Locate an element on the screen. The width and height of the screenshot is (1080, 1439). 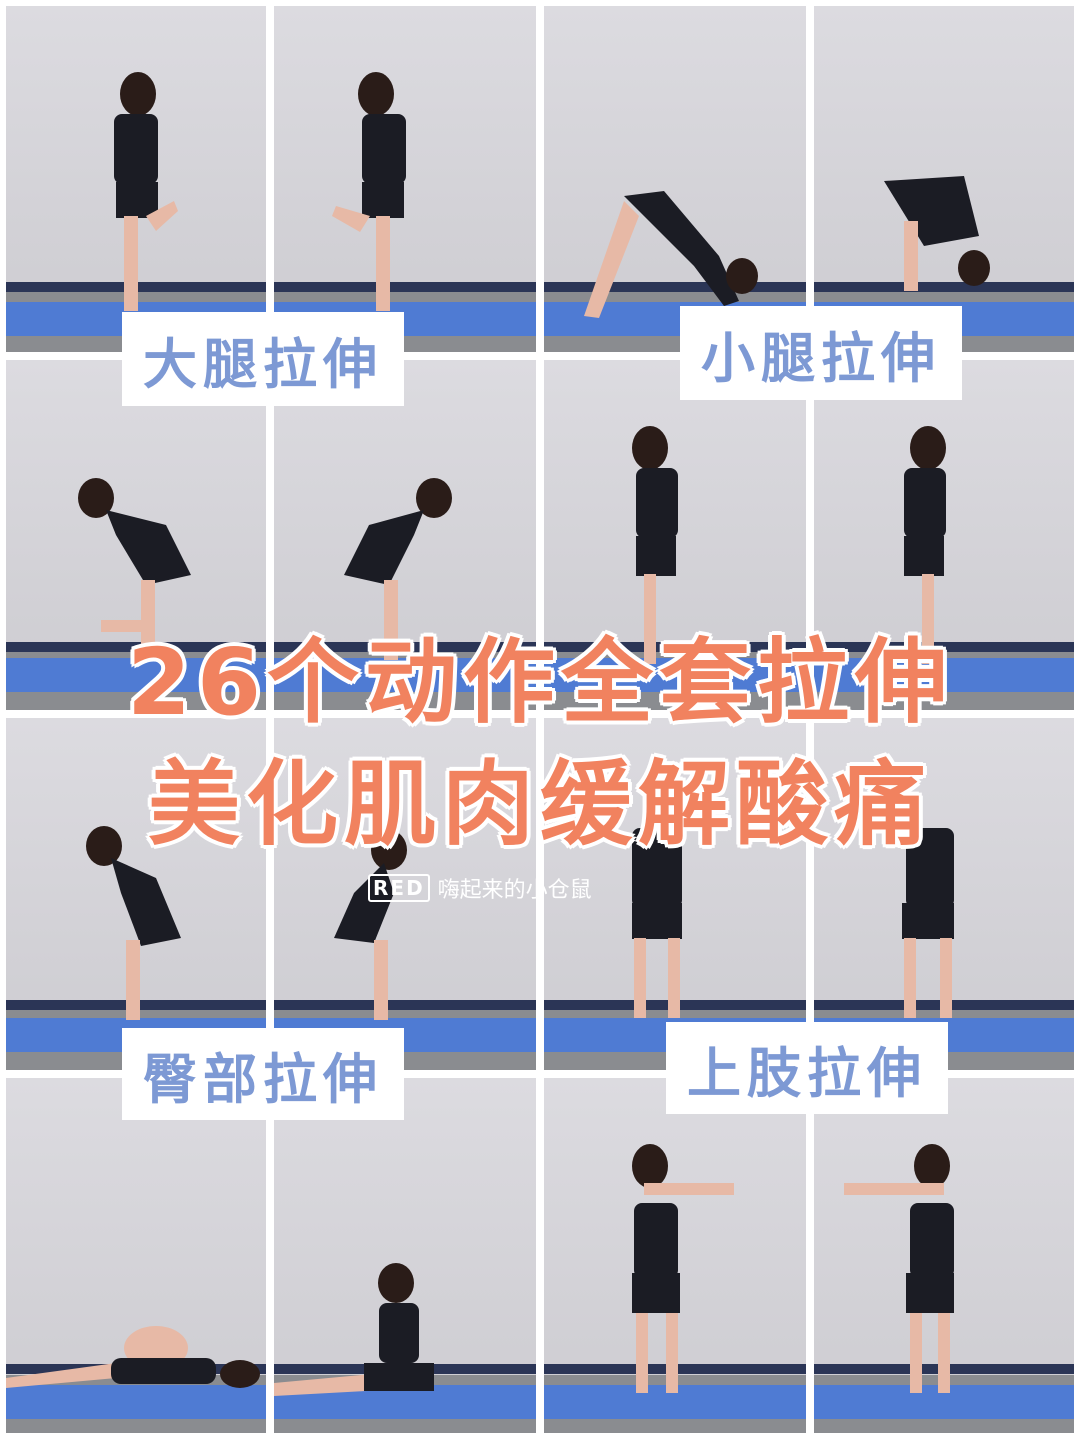
headline-line-1: 26个动作全套拉伸 is located at coordinates (540, 682).